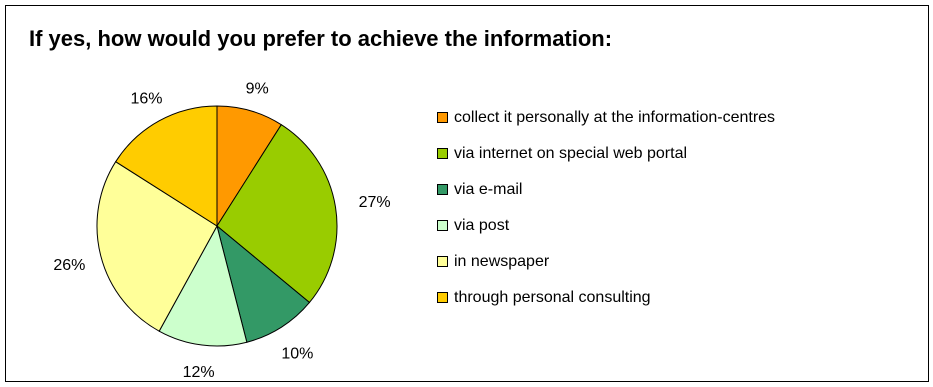 This screenshot has height=387, width=933. What do you see at coordinates (277, 213) in the screenshot?
I see `pie-slice-via-internet-on-special-web-portal` at bounding box center [277, 213].